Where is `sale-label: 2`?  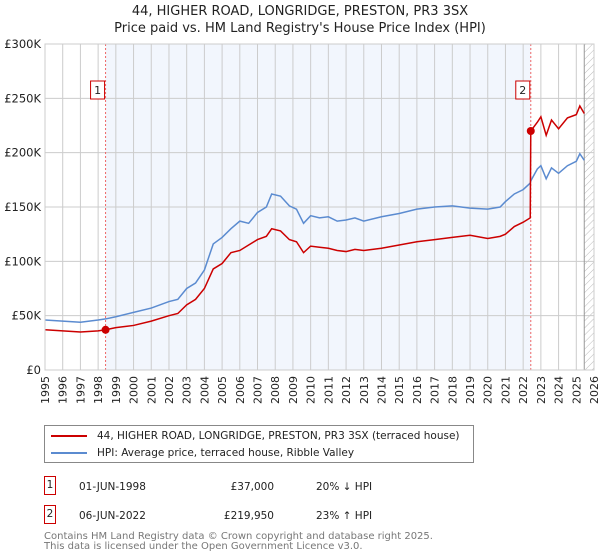
sale-label: 2 is located at coordinates (522, 90).